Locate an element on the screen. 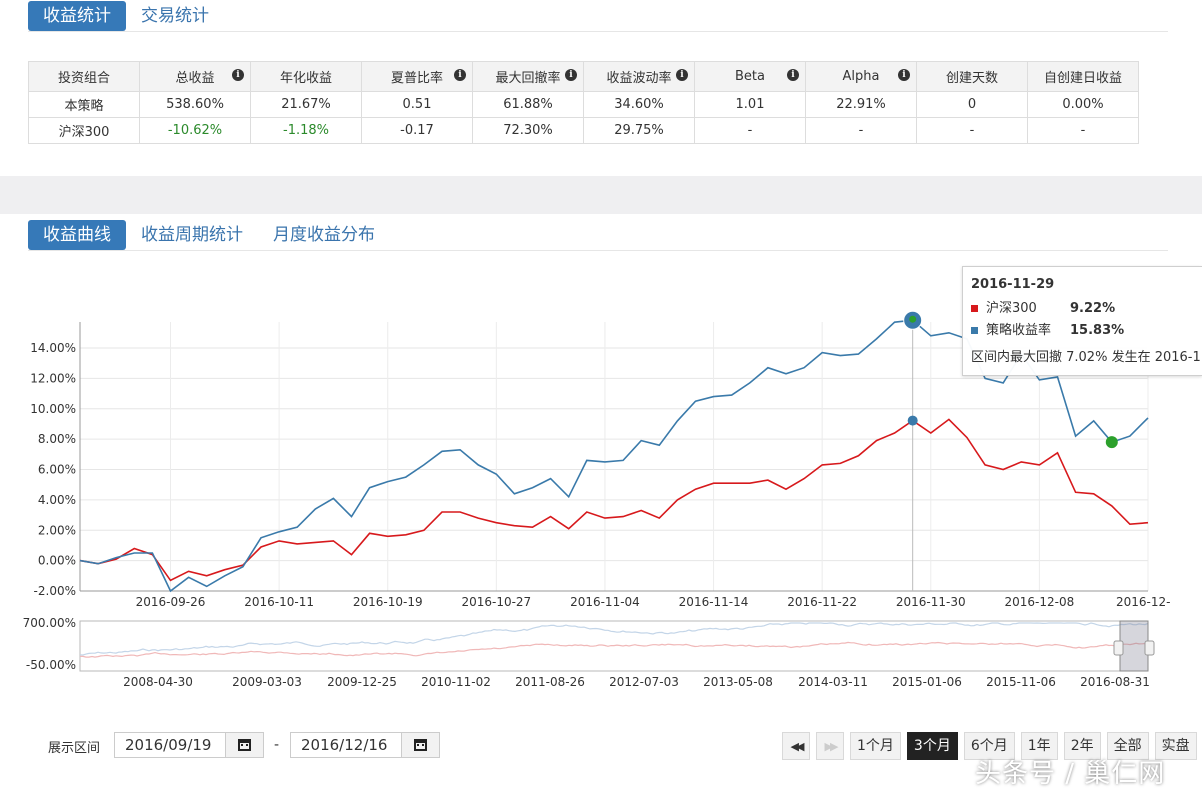  navigator-selection is located at coordinates (1134, 646).